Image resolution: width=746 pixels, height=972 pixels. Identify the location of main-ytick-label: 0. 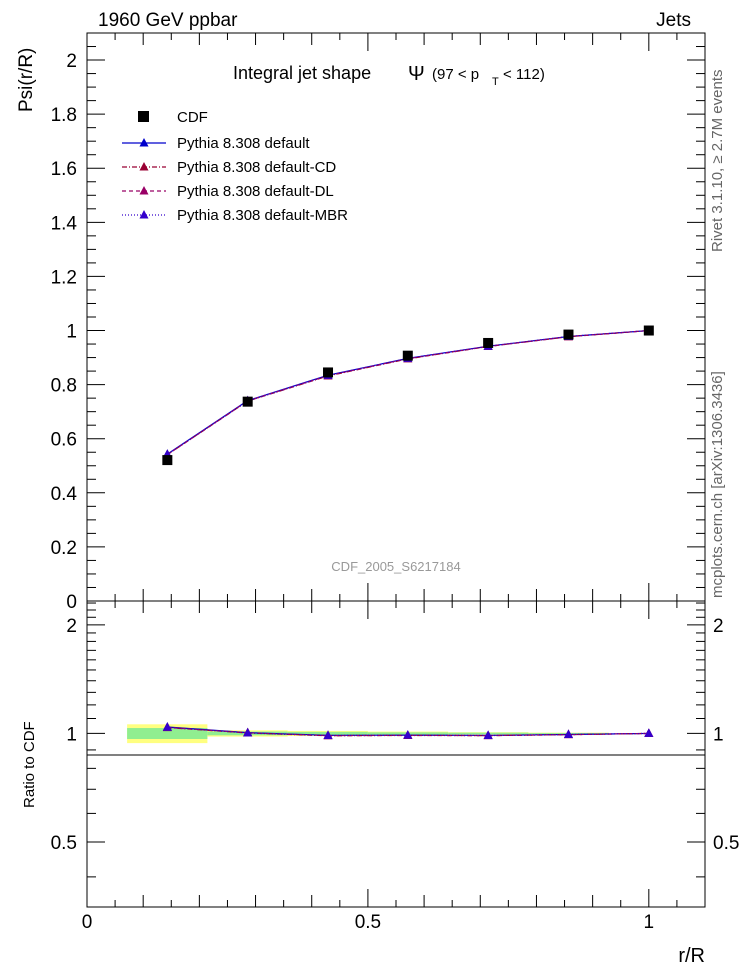
(71, 602).